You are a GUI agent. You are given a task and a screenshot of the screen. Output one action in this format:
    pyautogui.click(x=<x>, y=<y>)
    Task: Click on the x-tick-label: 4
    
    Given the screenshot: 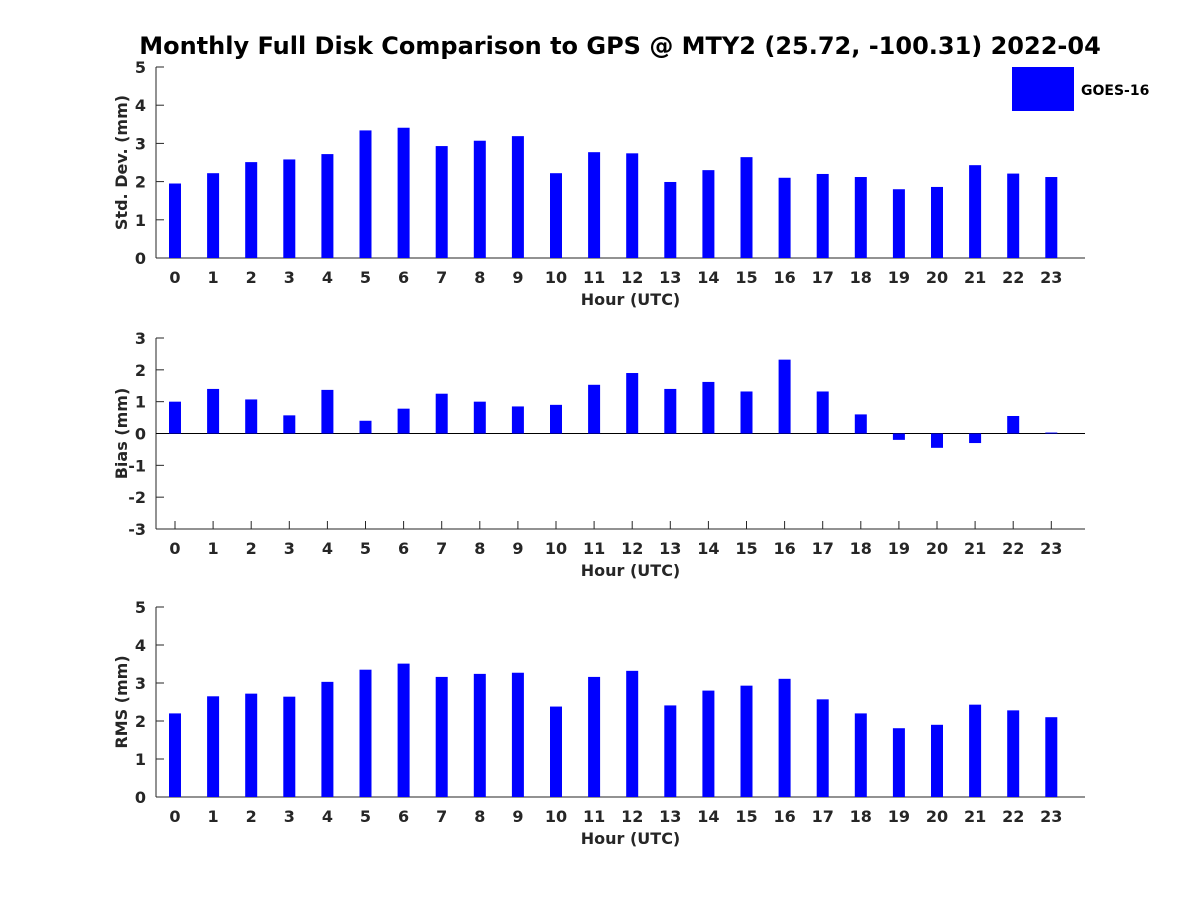 What is the action you would take?
    pyautogui.click(x=327, y=816)
    